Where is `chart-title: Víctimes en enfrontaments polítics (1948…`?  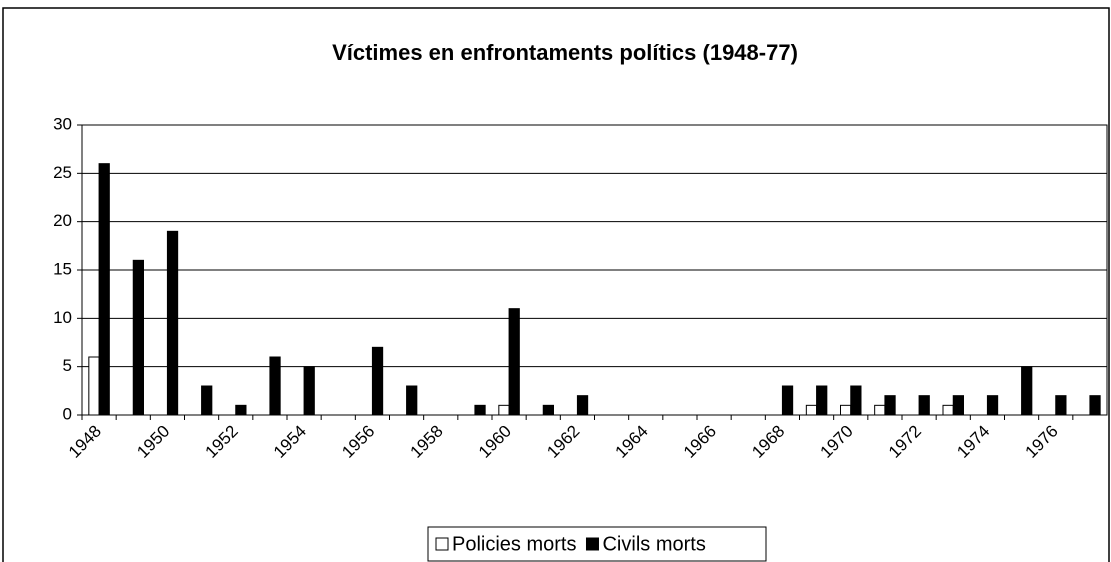
chart-title: Víctimes en enfrontaments polítics (1948… is located at coordinates (565, 52).